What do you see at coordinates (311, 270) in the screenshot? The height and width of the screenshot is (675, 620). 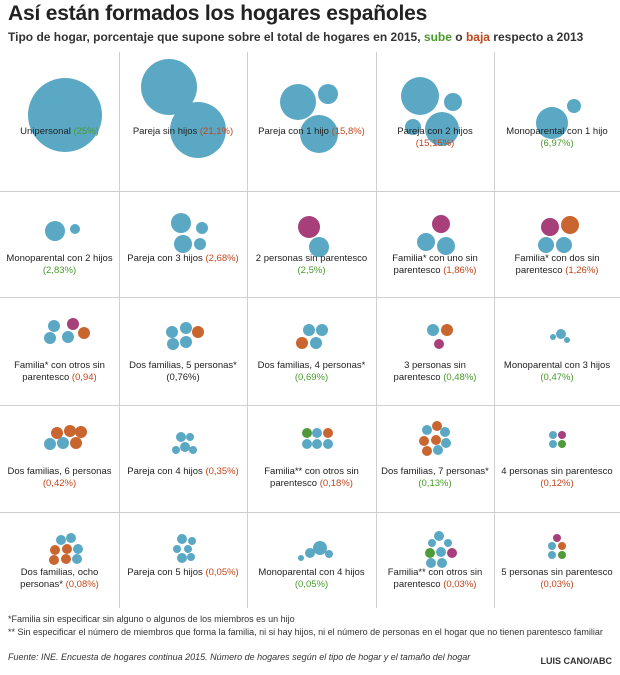 I see `household-percentage: (2,5%)` at bounding box center [311, 270].